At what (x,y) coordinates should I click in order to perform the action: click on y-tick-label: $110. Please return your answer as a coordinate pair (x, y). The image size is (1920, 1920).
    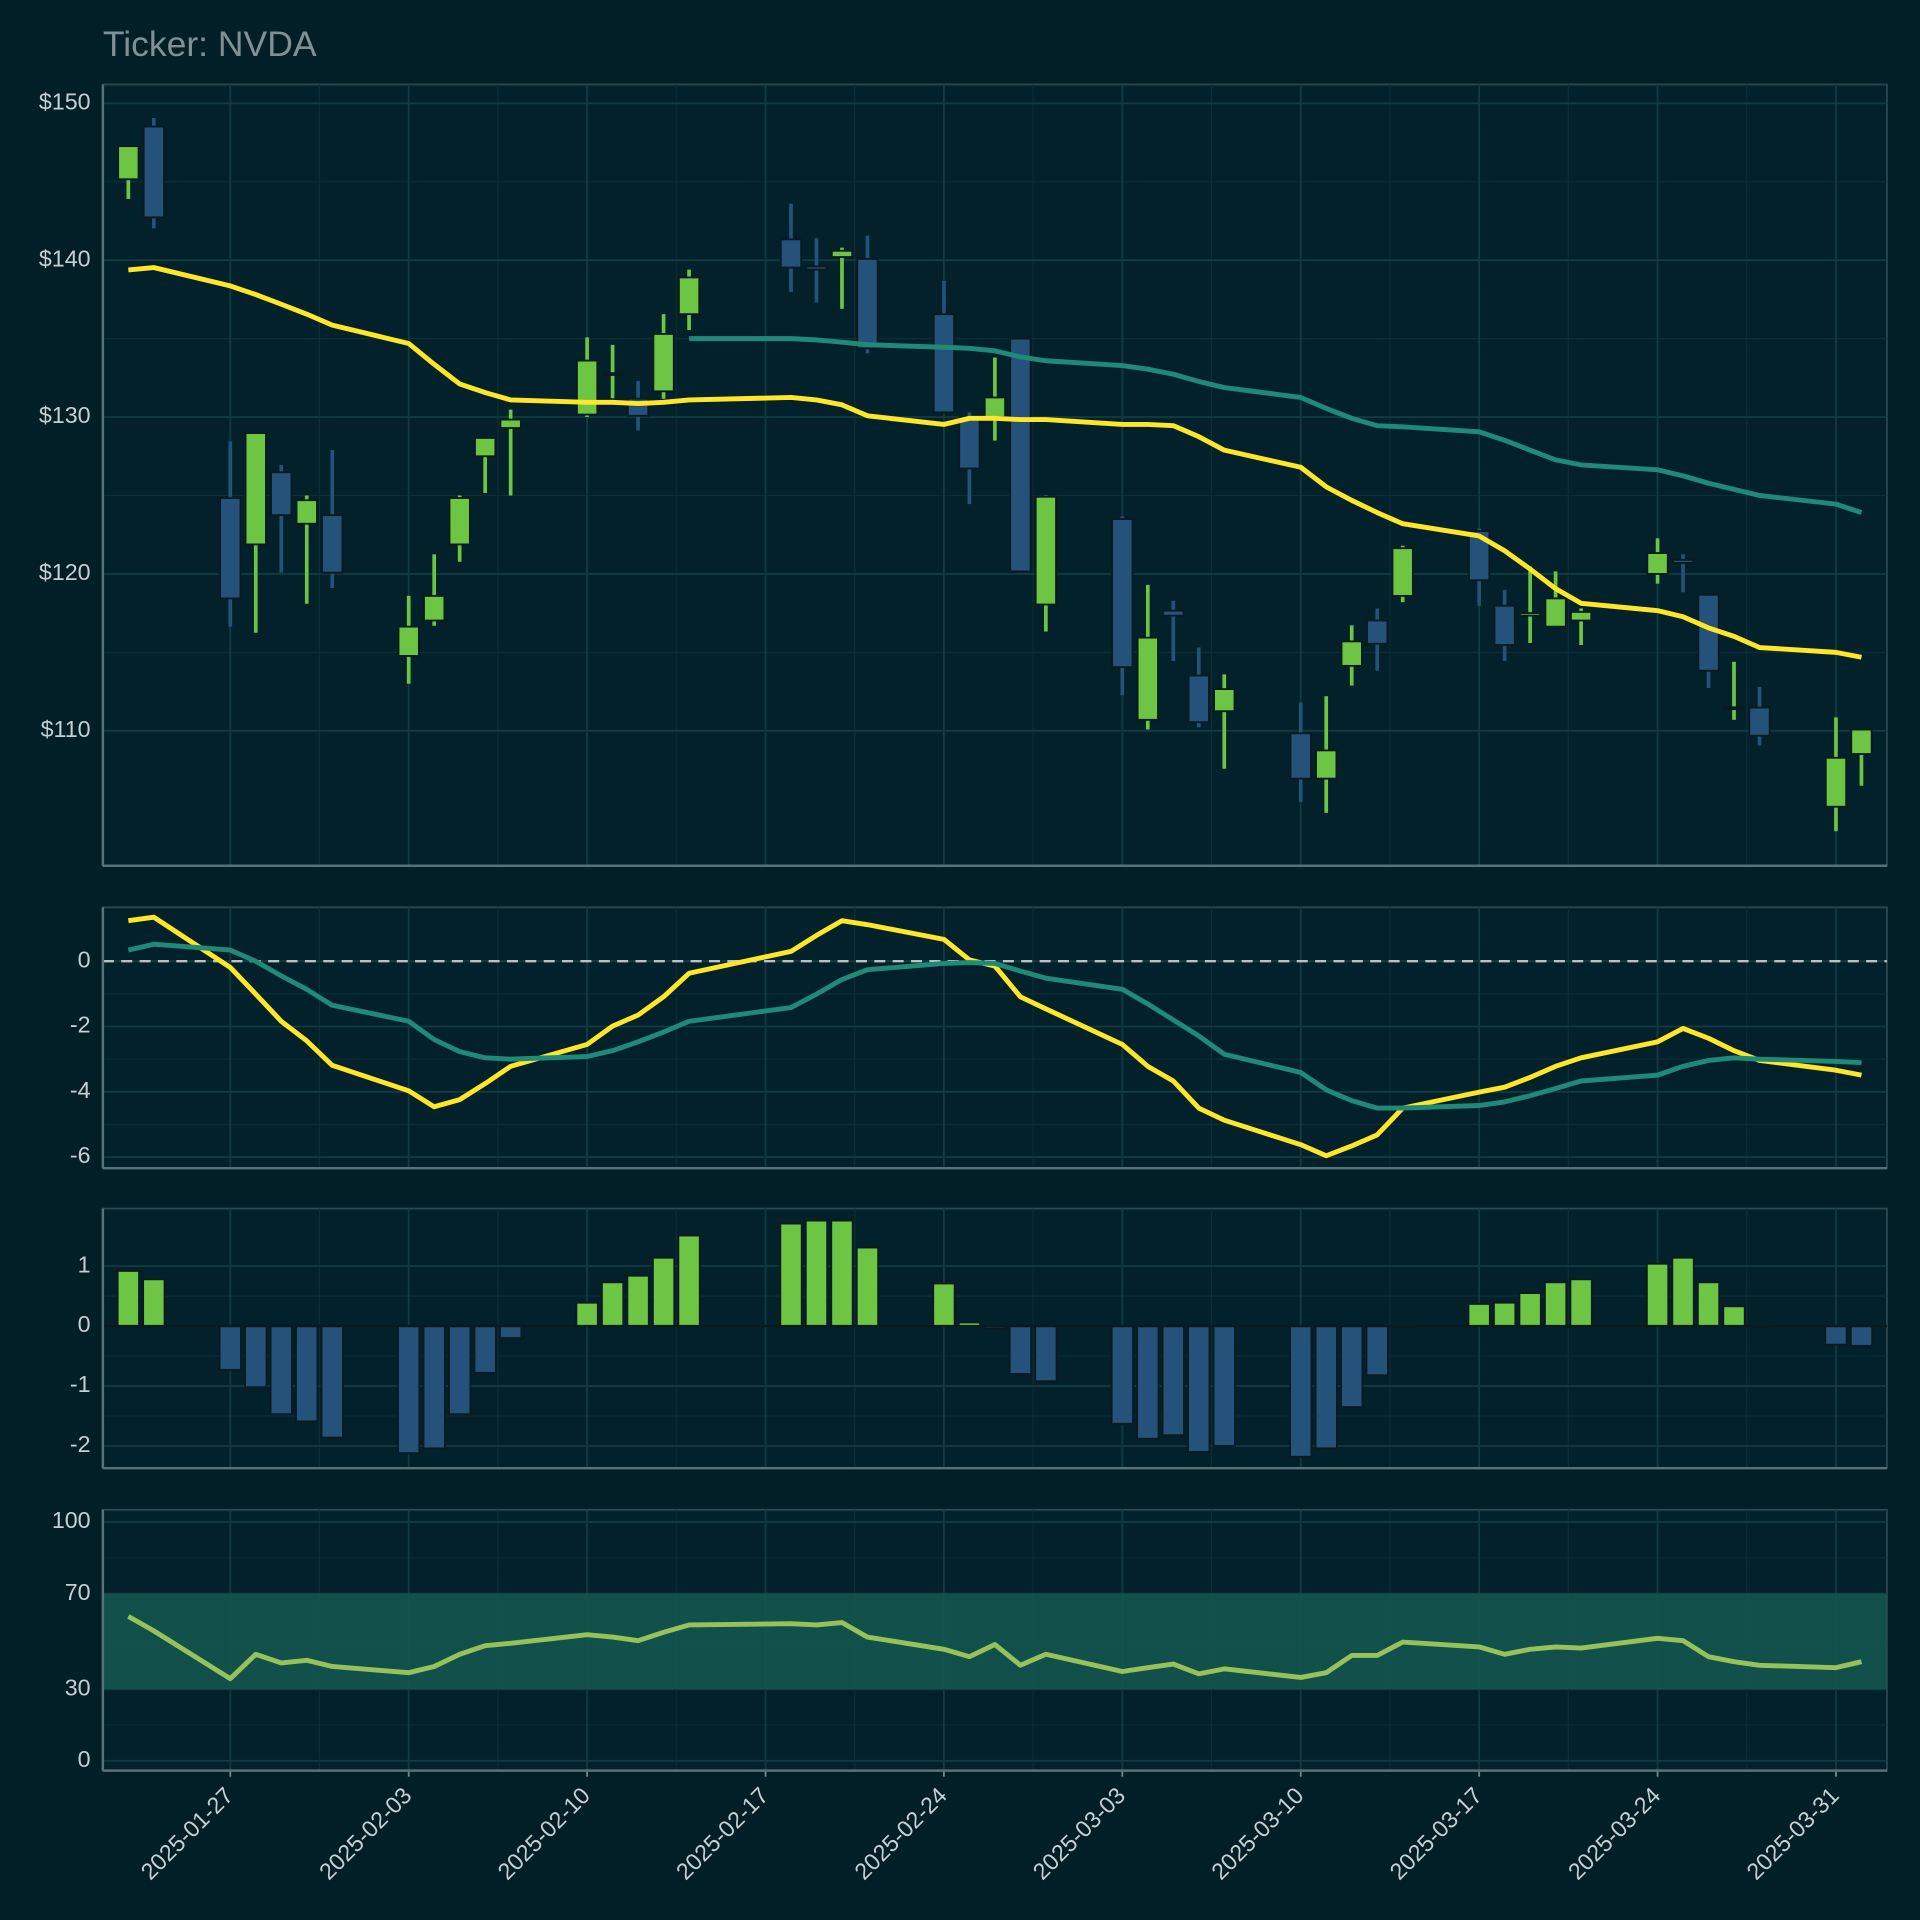
    Looking at the image, I should click on (66, 729).